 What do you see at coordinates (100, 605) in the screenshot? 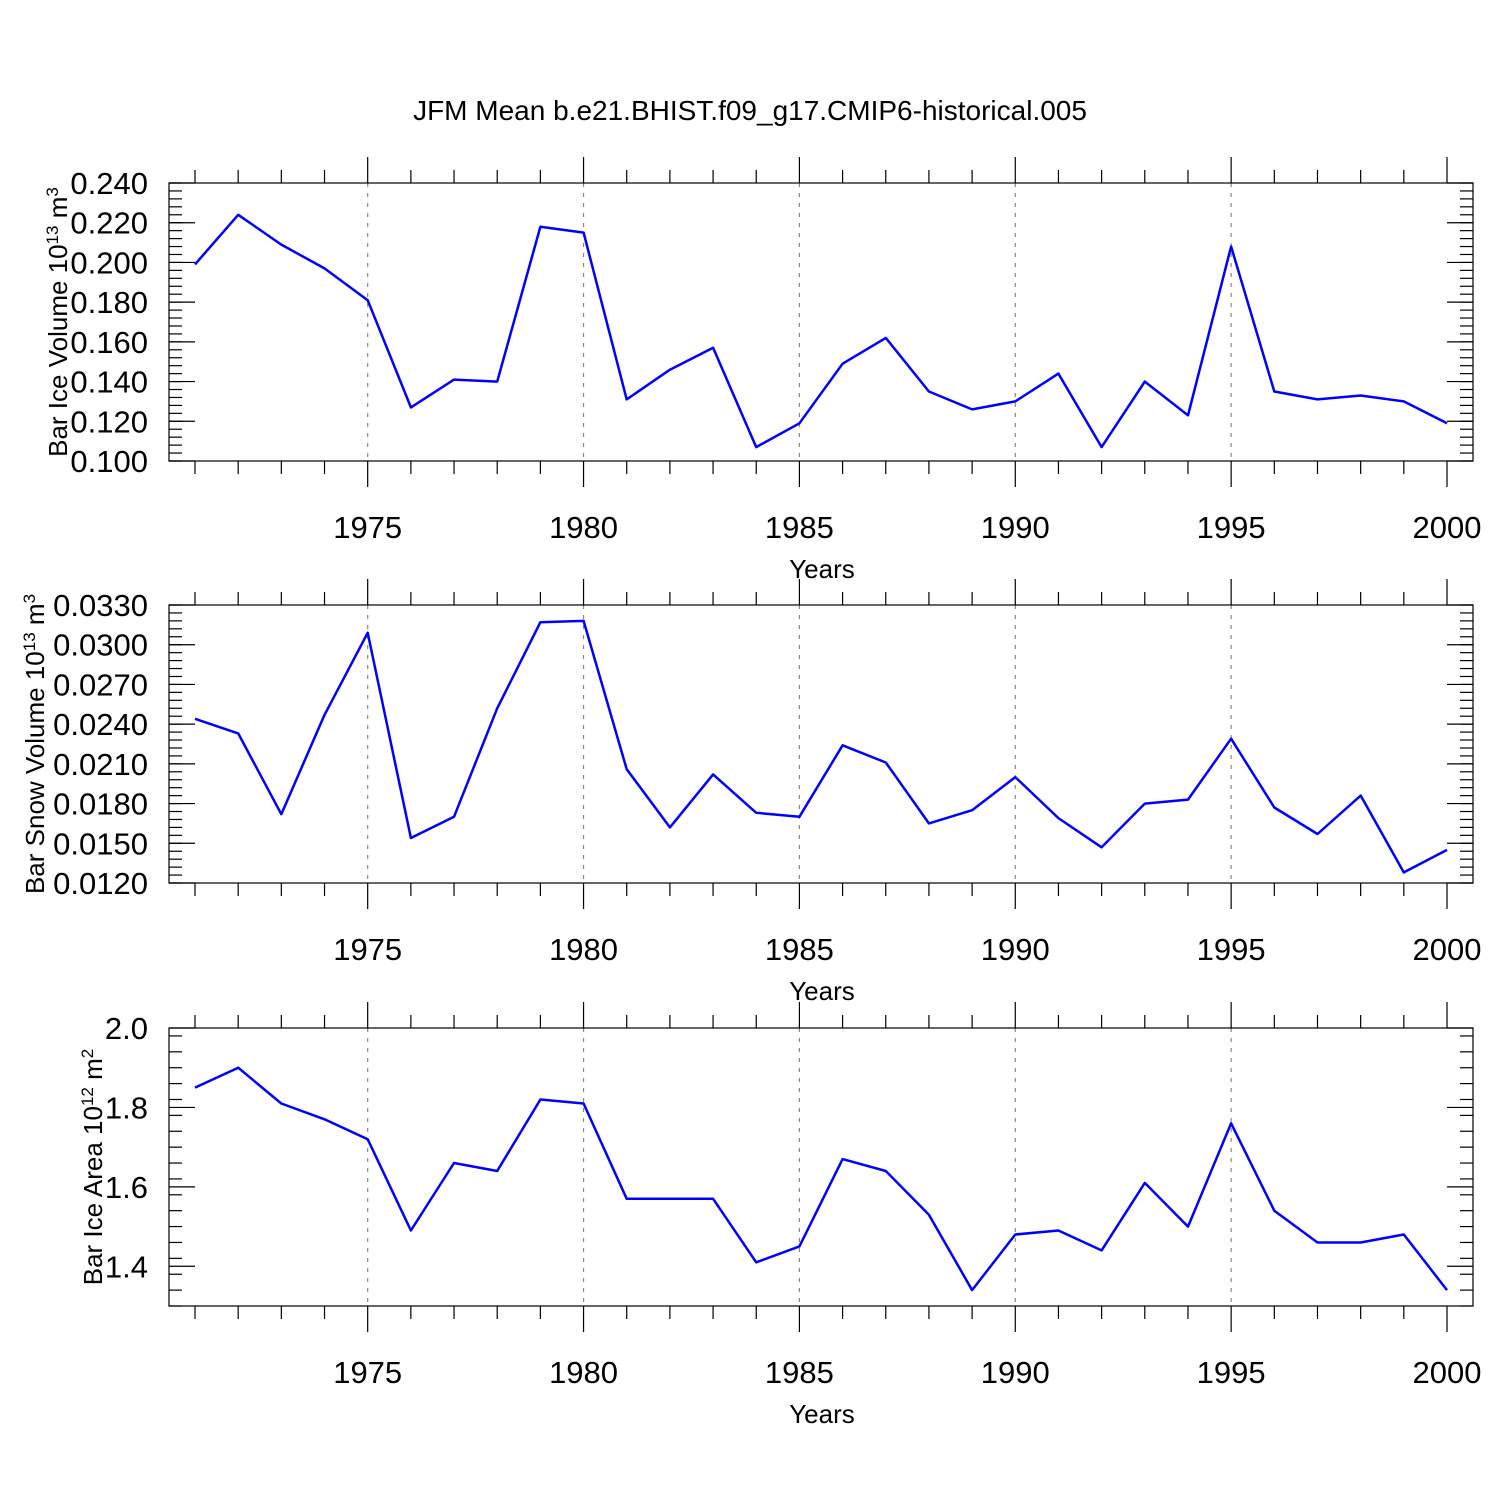
I see `y-tick-label: 0.0330` at bounding box center [100, 605].